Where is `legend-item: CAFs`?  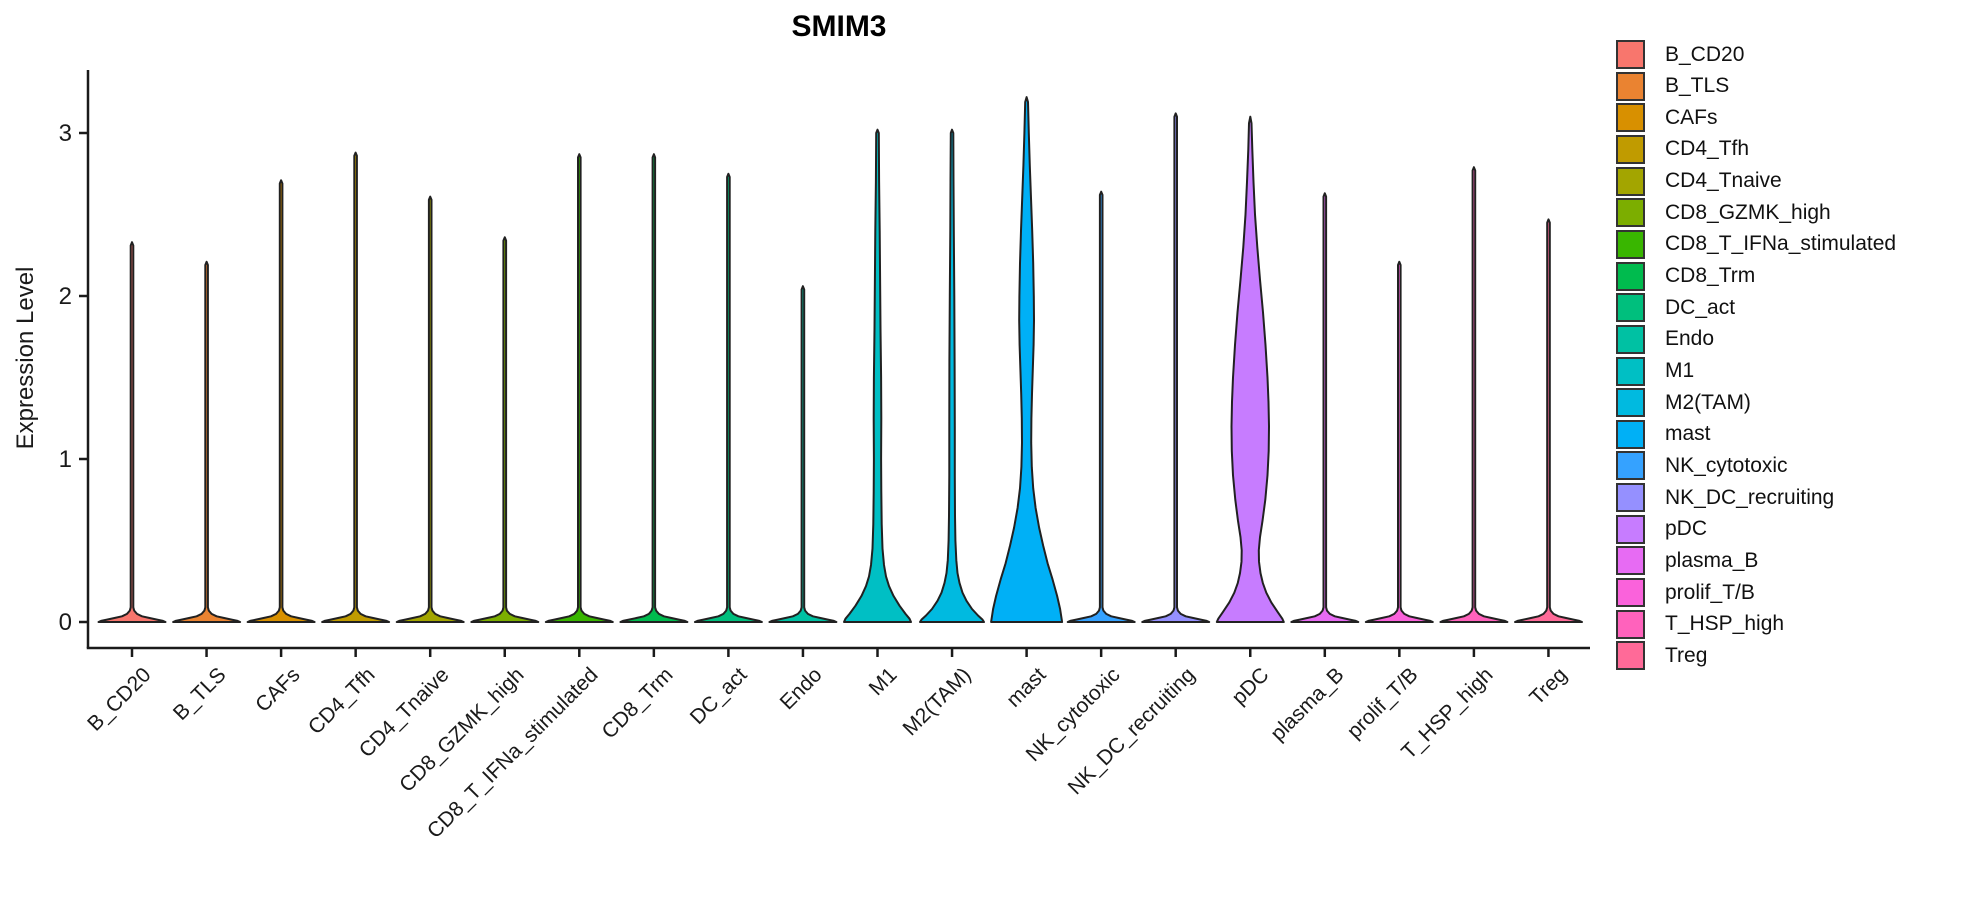
legend-item: CAFs is located at coordinates (1667, 118).